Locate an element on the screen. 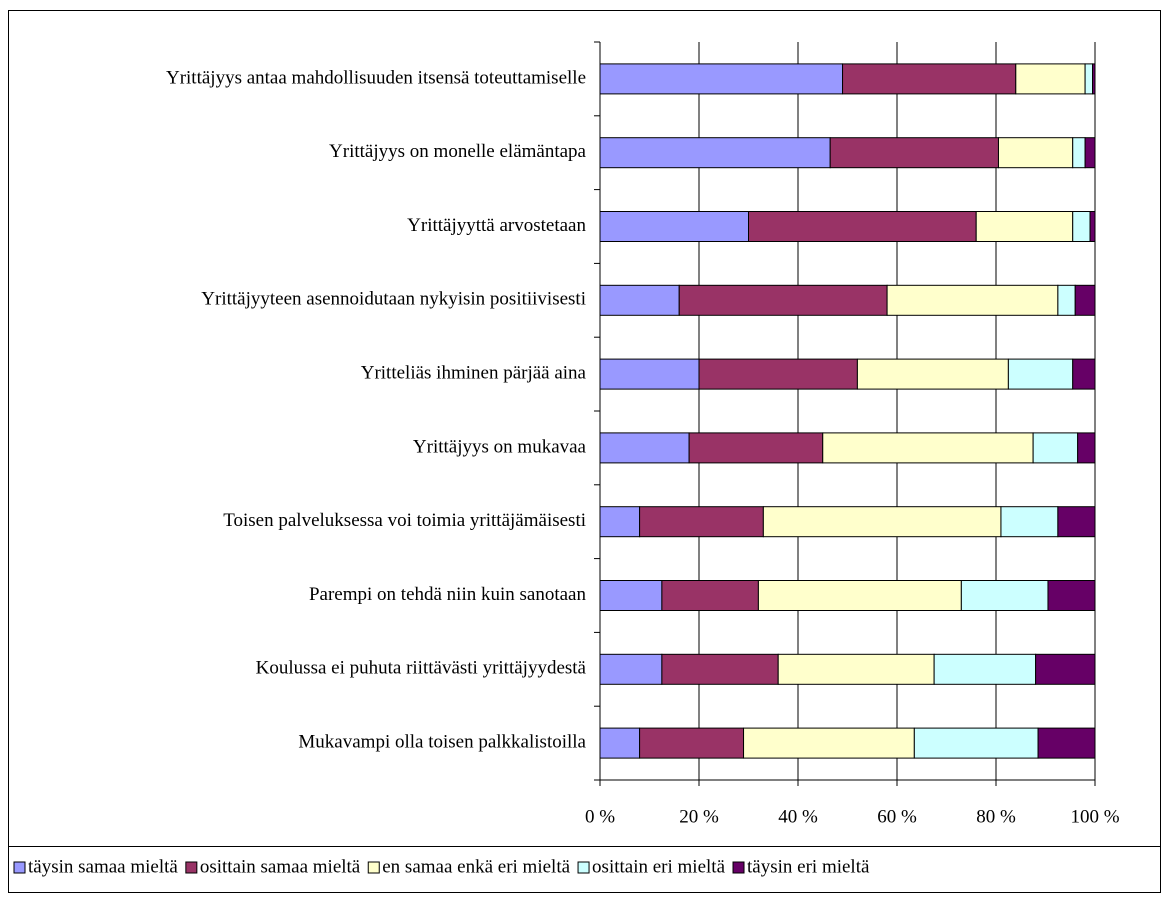  x-tick-label: 0 % is located at coordinates (600, 816).